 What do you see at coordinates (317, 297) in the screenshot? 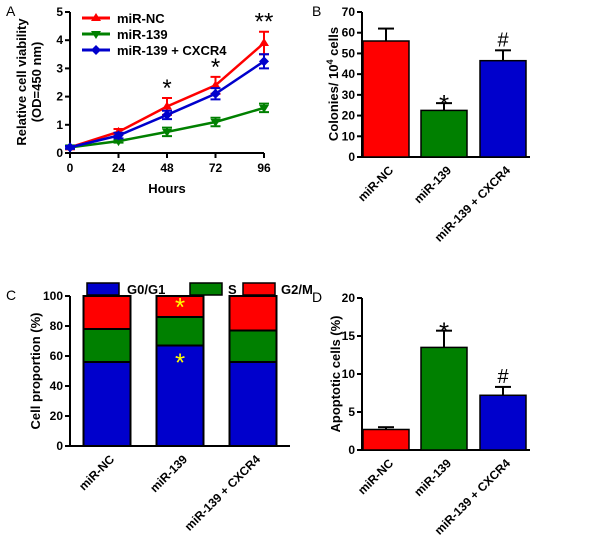
I see `panel-label: D` at bounding box center [317, 297].